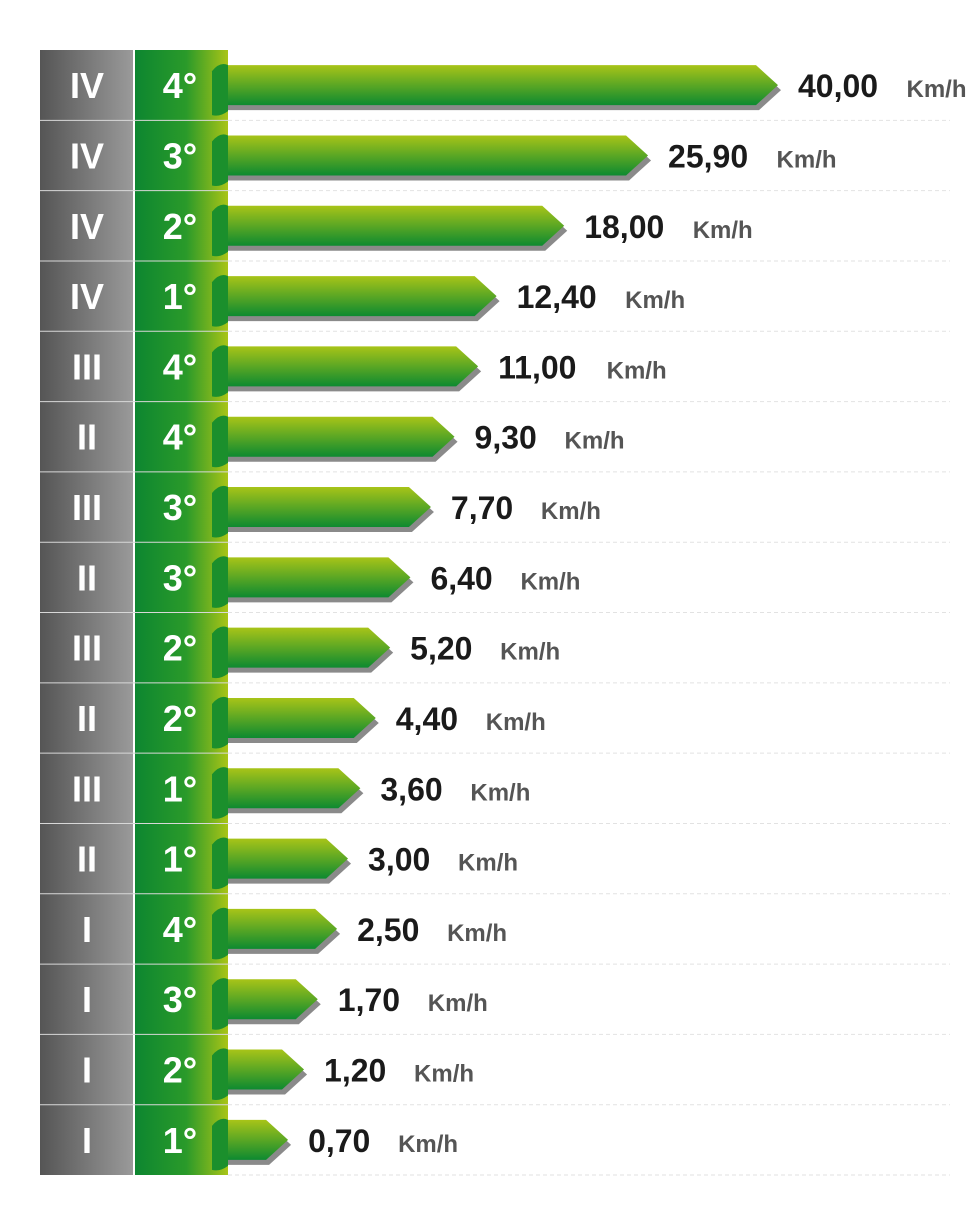  I want to click on value-label: 5,20, so click(441, 649).